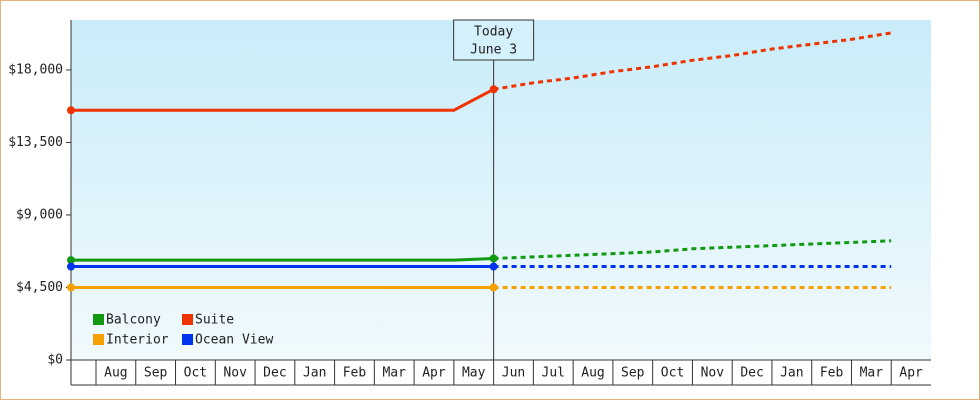 The image size is (980, 400). Describe the element at coordinates (553, 373) in the screenshot. I see `x-tick-label: Jul` at that location.